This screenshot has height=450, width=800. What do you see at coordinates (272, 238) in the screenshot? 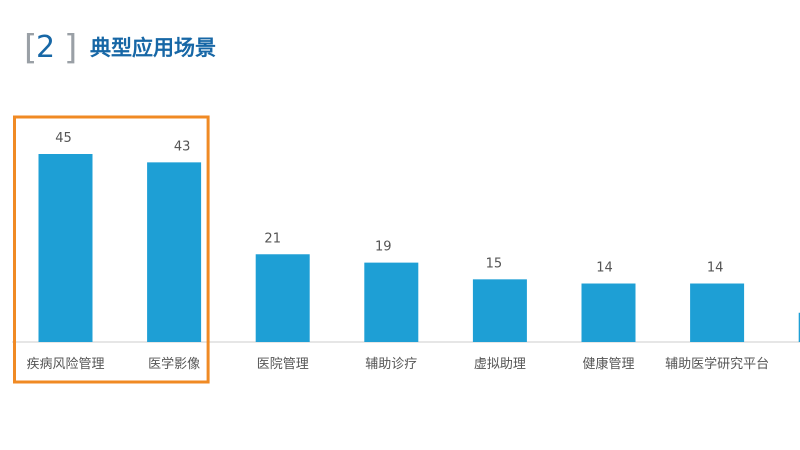
I see `data-label: 21` at bounding box center [272, 238].